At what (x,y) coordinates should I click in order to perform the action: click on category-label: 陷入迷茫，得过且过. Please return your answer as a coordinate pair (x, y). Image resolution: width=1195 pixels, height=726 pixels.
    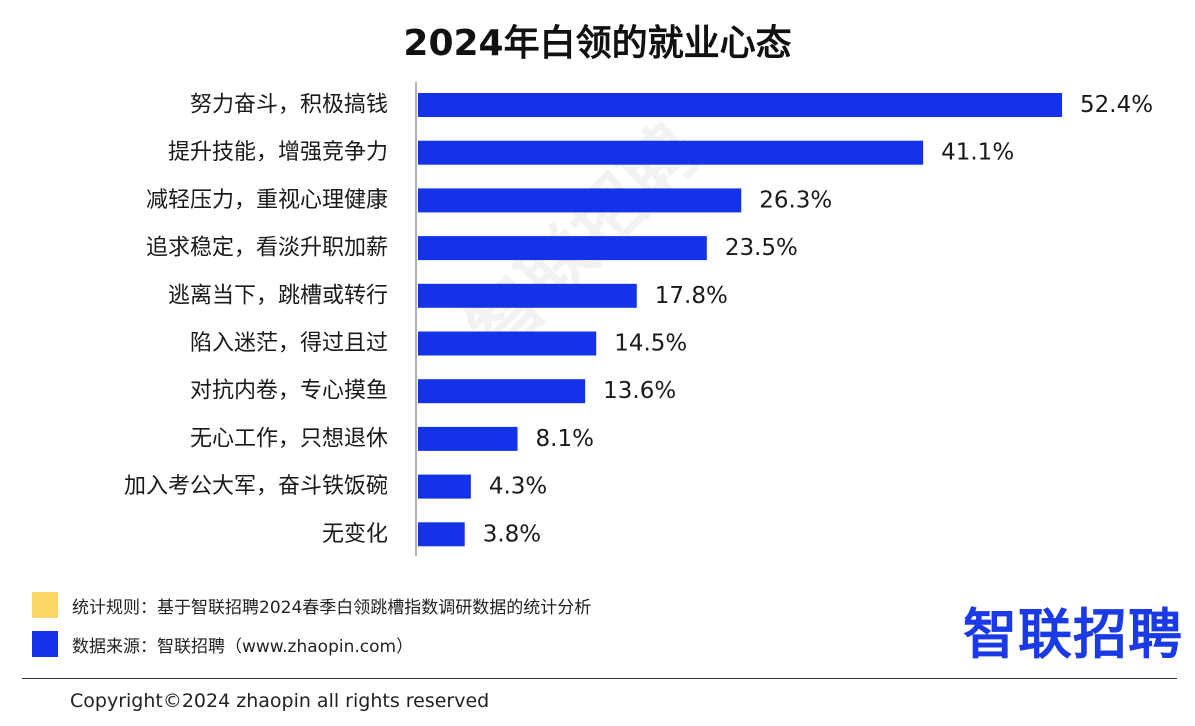
    Looking at the image, I should click on (289, 343).